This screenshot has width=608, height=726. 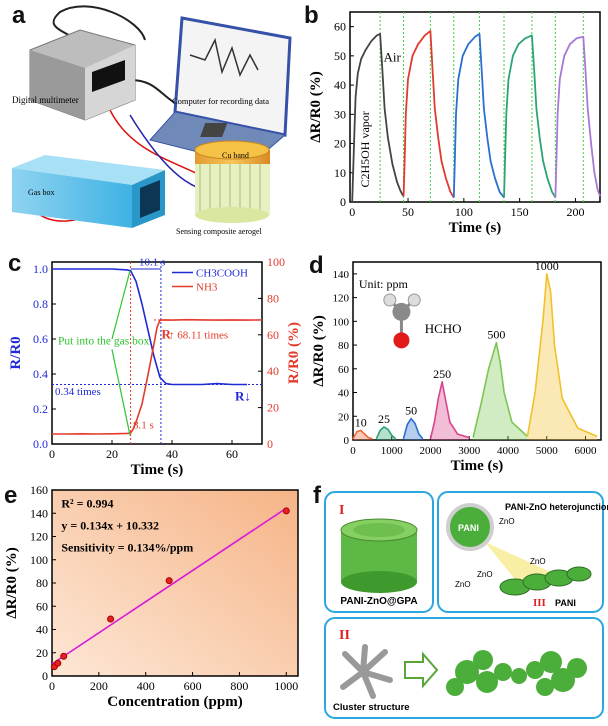 What do you see at coordinates (273, 335) in the screenshot?
I see `y2-tick-label: 60` at bounding box center [273, 335].